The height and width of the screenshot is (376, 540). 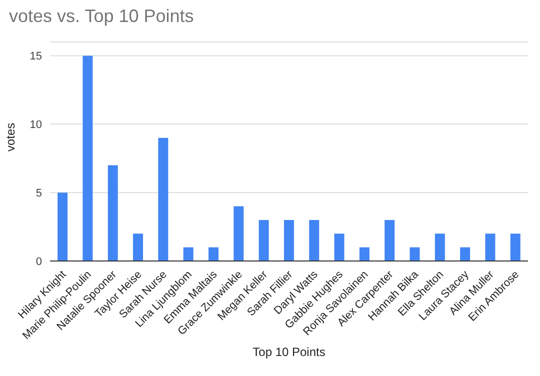 What do you see at coordinates (101, 16) in the screenshot?
I see `chart-title: votes vs. Top 10 Points` at bounding box center [101, 16].